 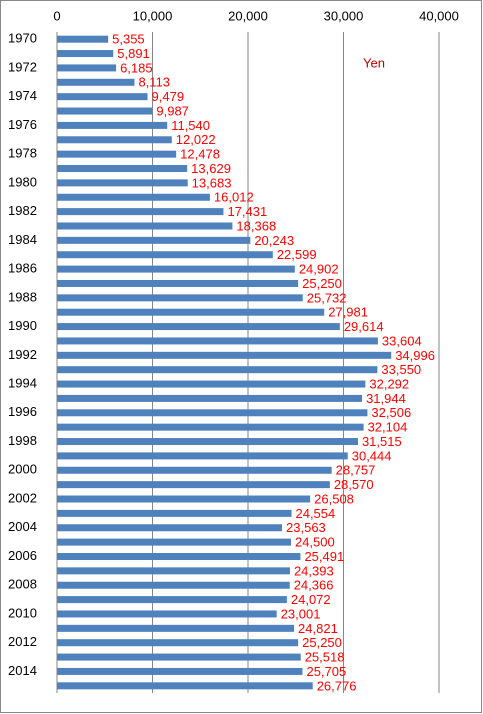 What do you see at coordinates (22, 124) in the screenshot?
I see `y-tick-label: 1976` at bounding box center [22, 124].